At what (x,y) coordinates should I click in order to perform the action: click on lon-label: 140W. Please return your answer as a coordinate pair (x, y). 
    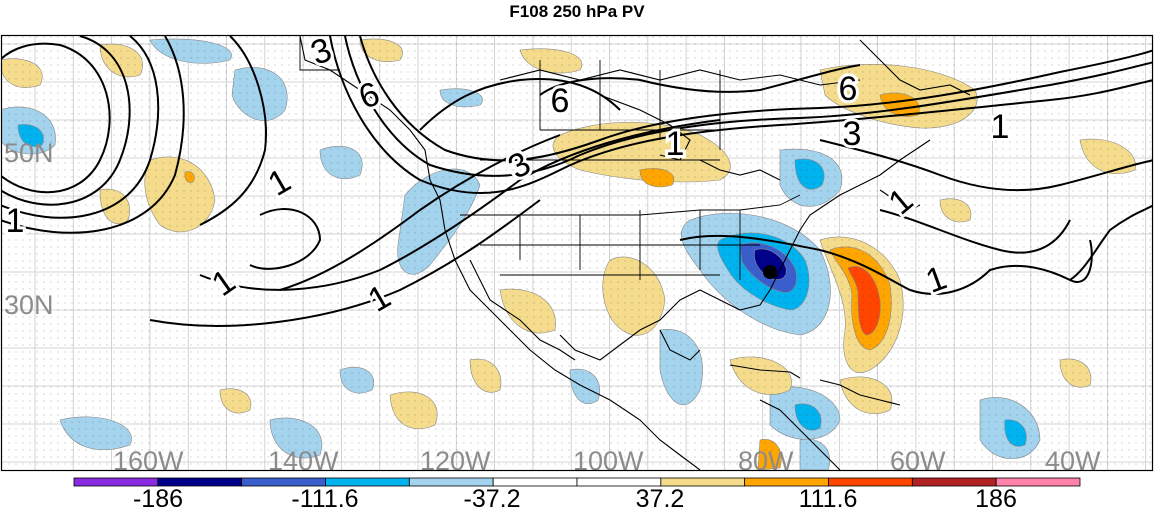
    Looking at the image, I should click on (303, 459).